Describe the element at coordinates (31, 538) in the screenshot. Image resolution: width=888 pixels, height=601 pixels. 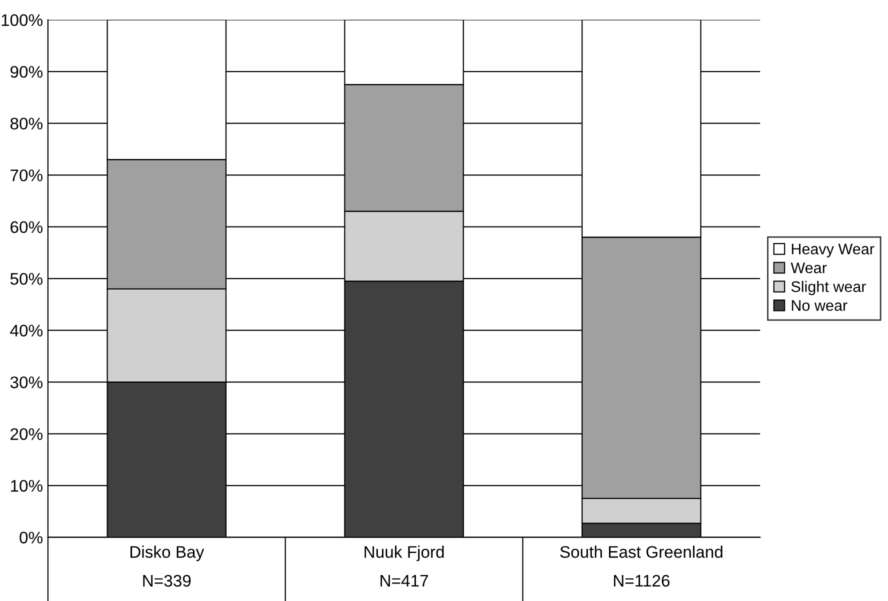
I see `y-tick-label: 0%` at that location.